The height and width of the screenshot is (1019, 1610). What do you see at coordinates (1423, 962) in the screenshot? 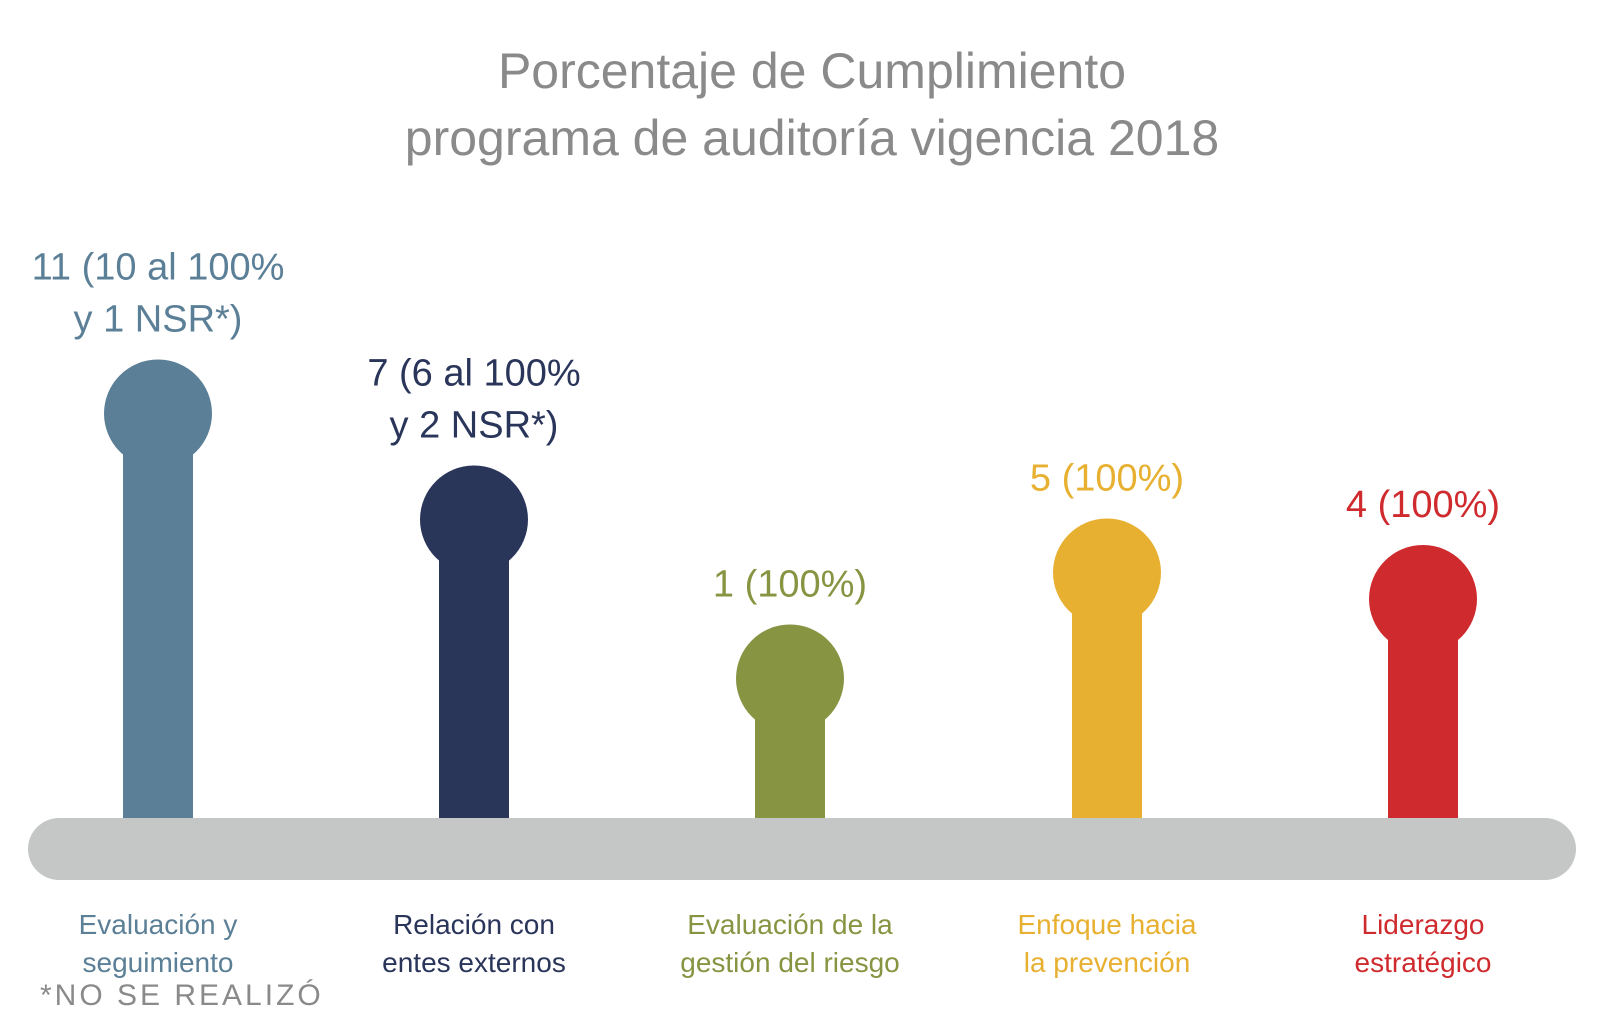
I see `category-label-5-line-2: estratégico` at bounding box center [1423, 962].